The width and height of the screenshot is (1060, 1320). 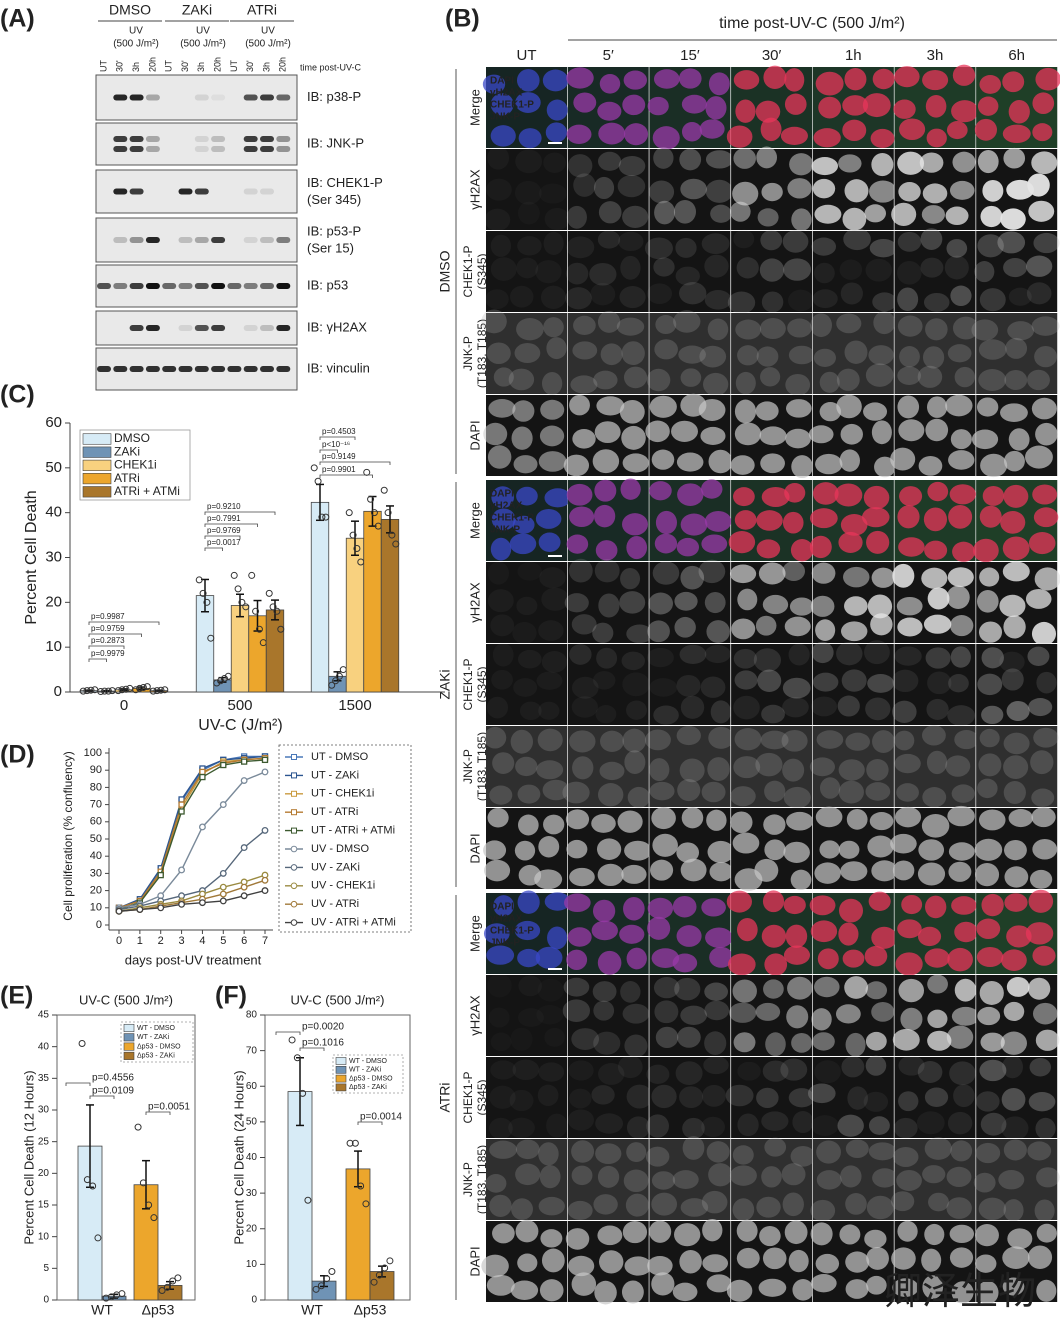 What do you see at coordinates (252, 1086) in the screenshot?
I see `y-tick-label: 60` at bounding box center [252, 1086].